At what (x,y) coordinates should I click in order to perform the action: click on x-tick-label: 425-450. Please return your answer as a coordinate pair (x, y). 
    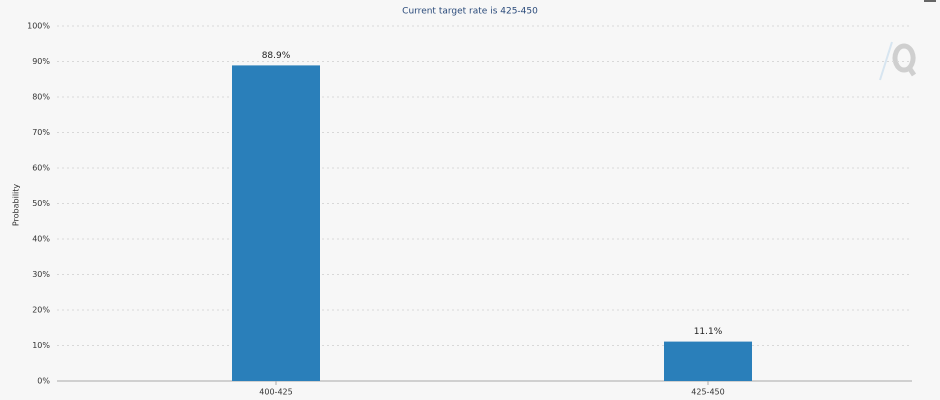
    Looking at the image, I should click on (707, 392).